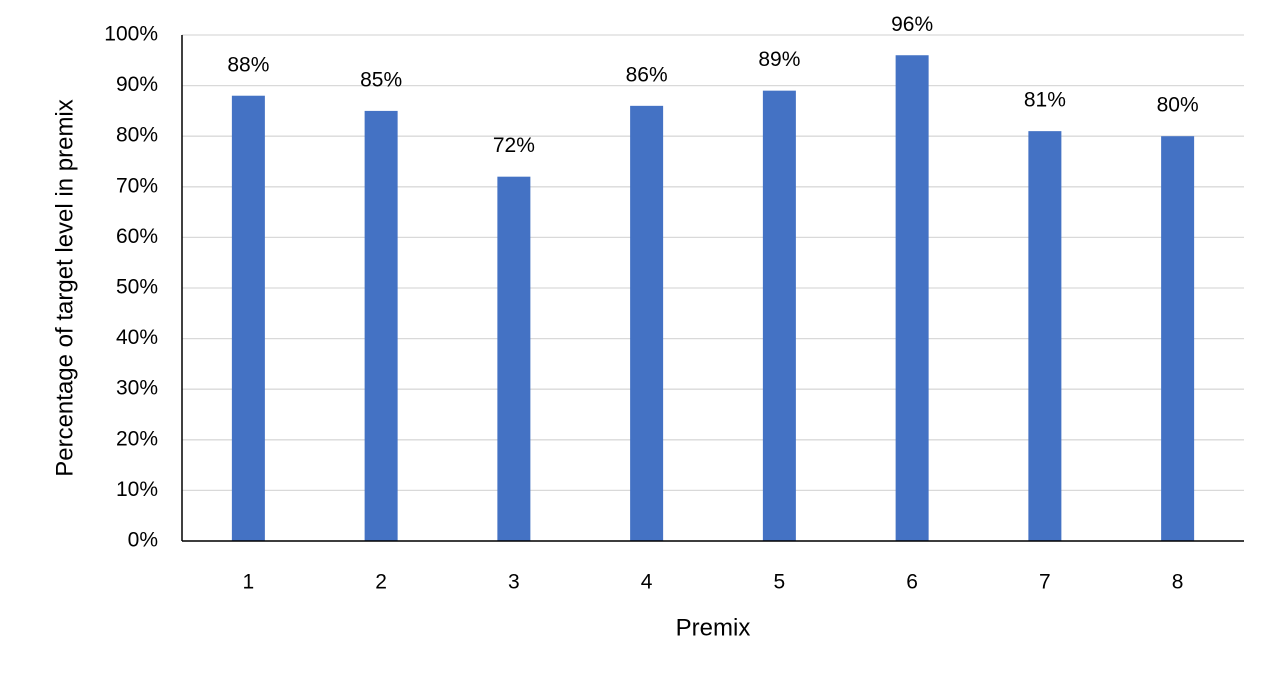  I want to click on y-tick-label: 90%, so click(137, 84).